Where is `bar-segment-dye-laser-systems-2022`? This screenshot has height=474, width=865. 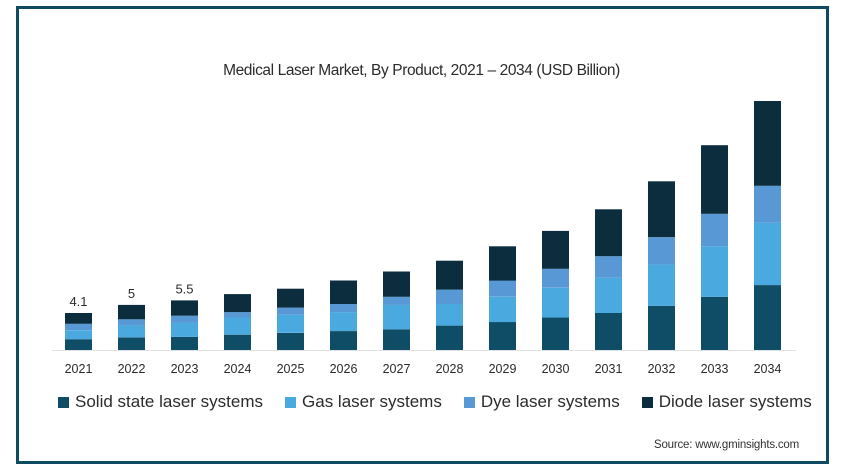 bar-segment-dye-laser-systems-2022 is located at coordinates (131, 322).